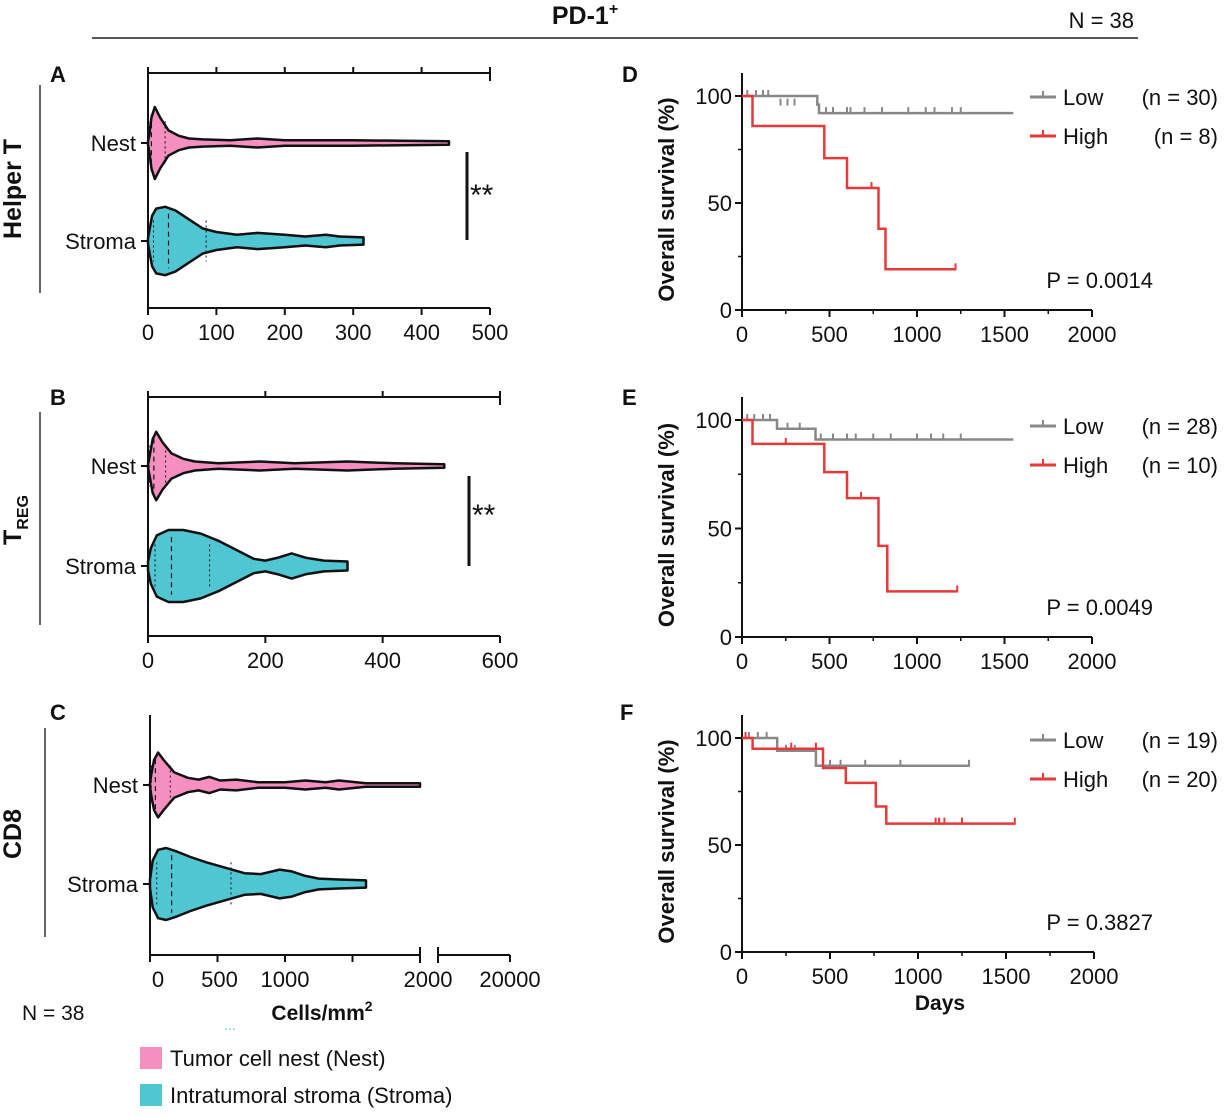 Image resolution: width=1225 pixels, height=1118 pixels. Describe the element at coordinates (615, 20) in the screenshot. I see `figure-header: PD-1+ N = 38` at that location.